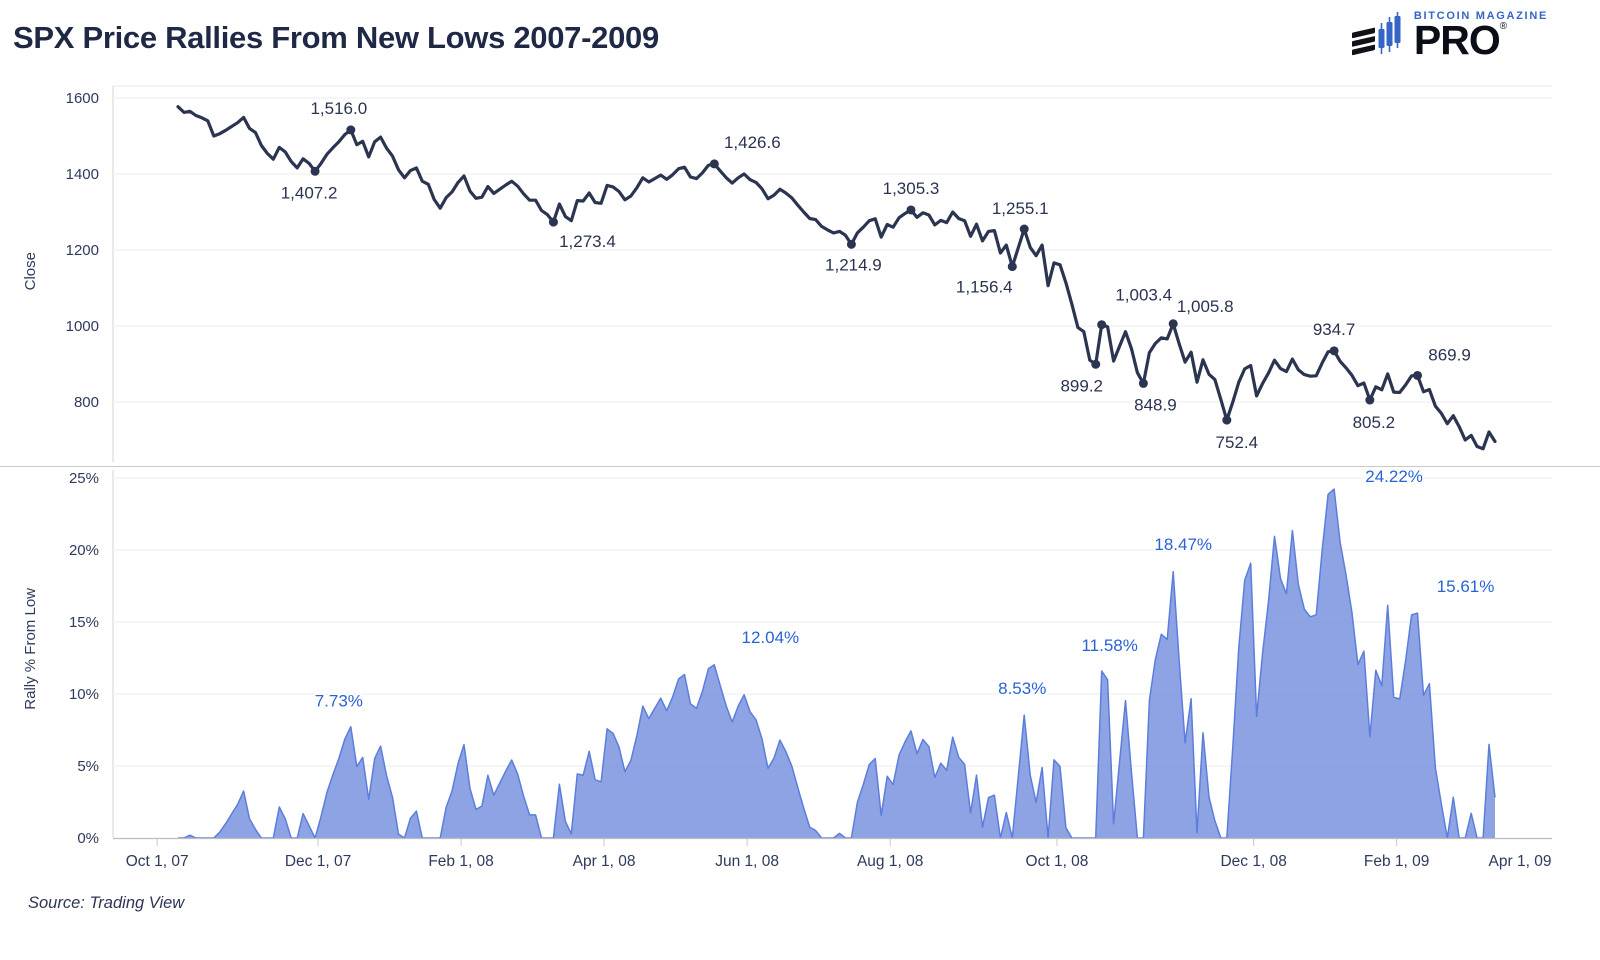 The height and width of the screenshot is (960, 1600). Describe the element at coordinates (752, 142) in the screenshot. I see `price-annotation-label: 1,426.6` at that location.